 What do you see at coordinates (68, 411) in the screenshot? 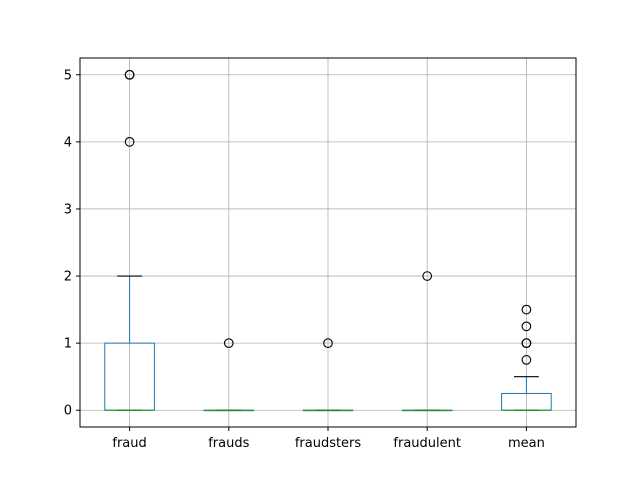
I see `y-tick-label: 0` at bounding box center [68, 411].